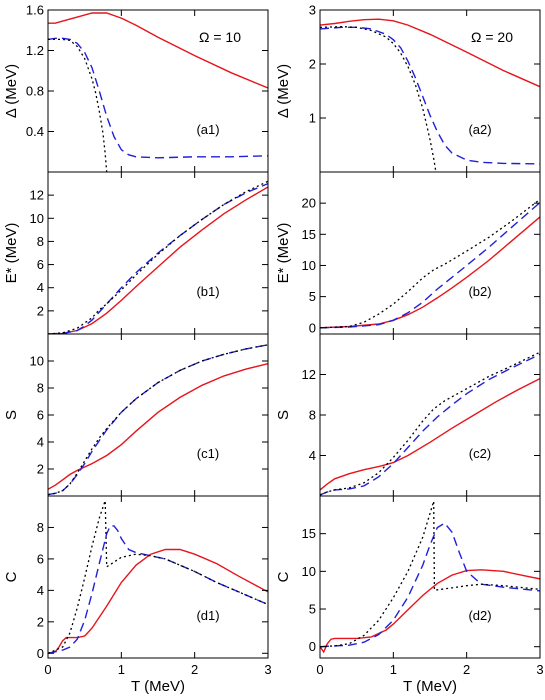 This screenshot has height=700, width=545. I want to click on panel-d1: 0 1 2 3 T (MeV) 0 2 4 6 8 C (d1), so click(137, 595).